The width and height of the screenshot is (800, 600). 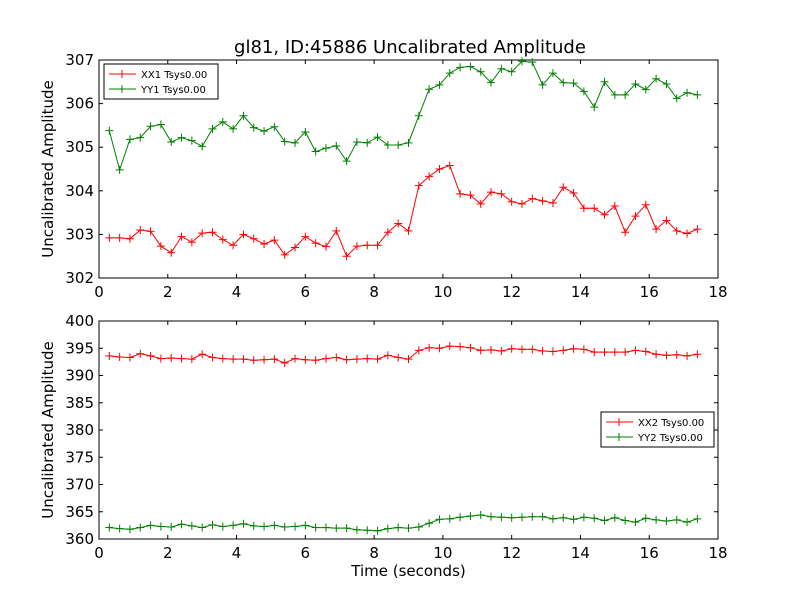 I want to click on legend-box, so click(x=161, y=81).